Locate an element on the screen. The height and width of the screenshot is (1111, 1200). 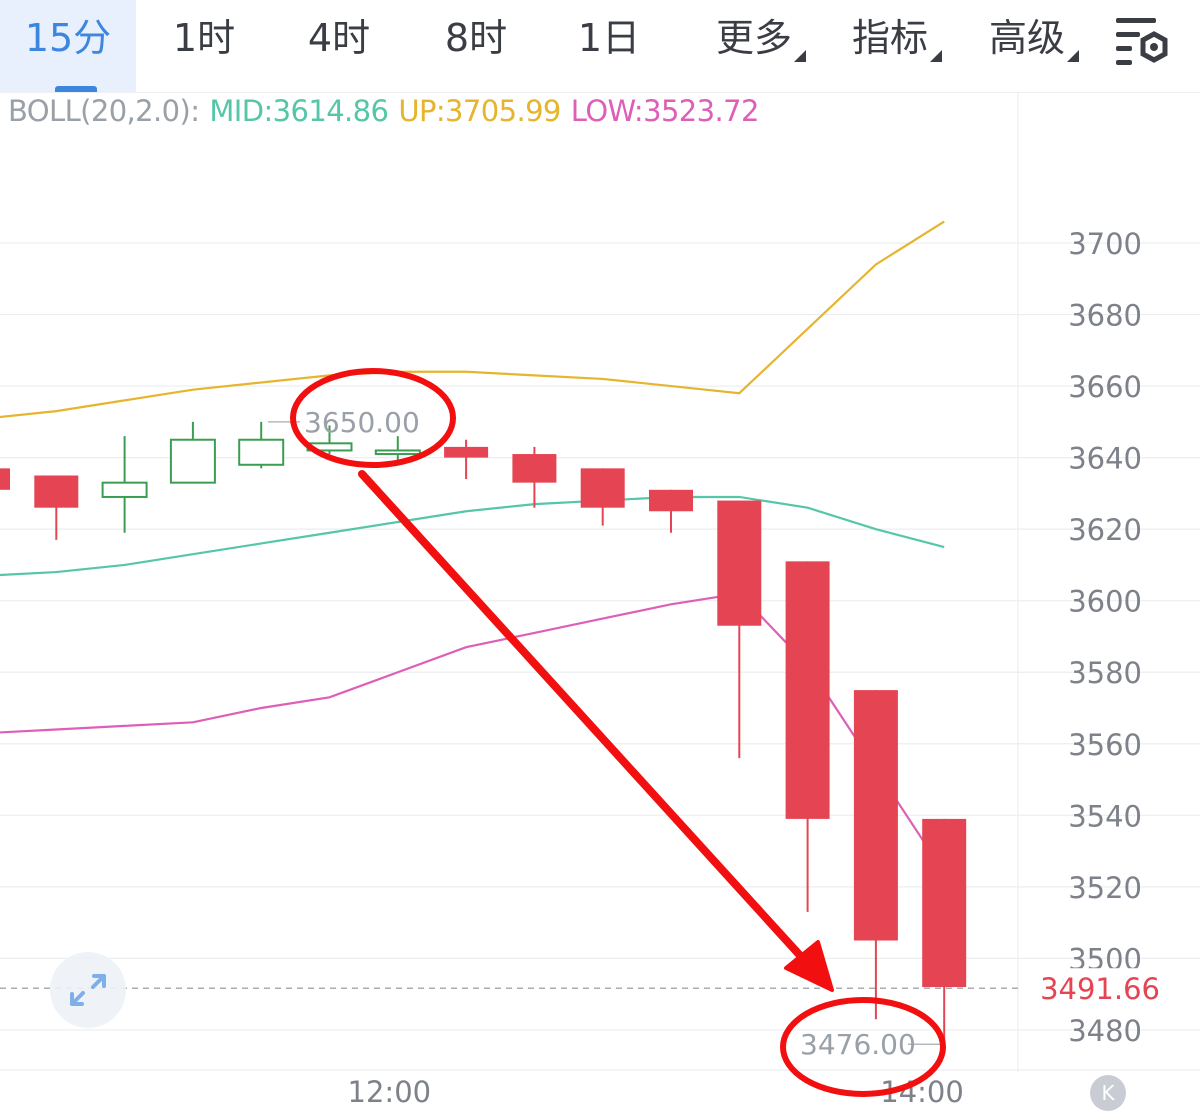
active-tab-indicator is located at coordinates (76, 89).